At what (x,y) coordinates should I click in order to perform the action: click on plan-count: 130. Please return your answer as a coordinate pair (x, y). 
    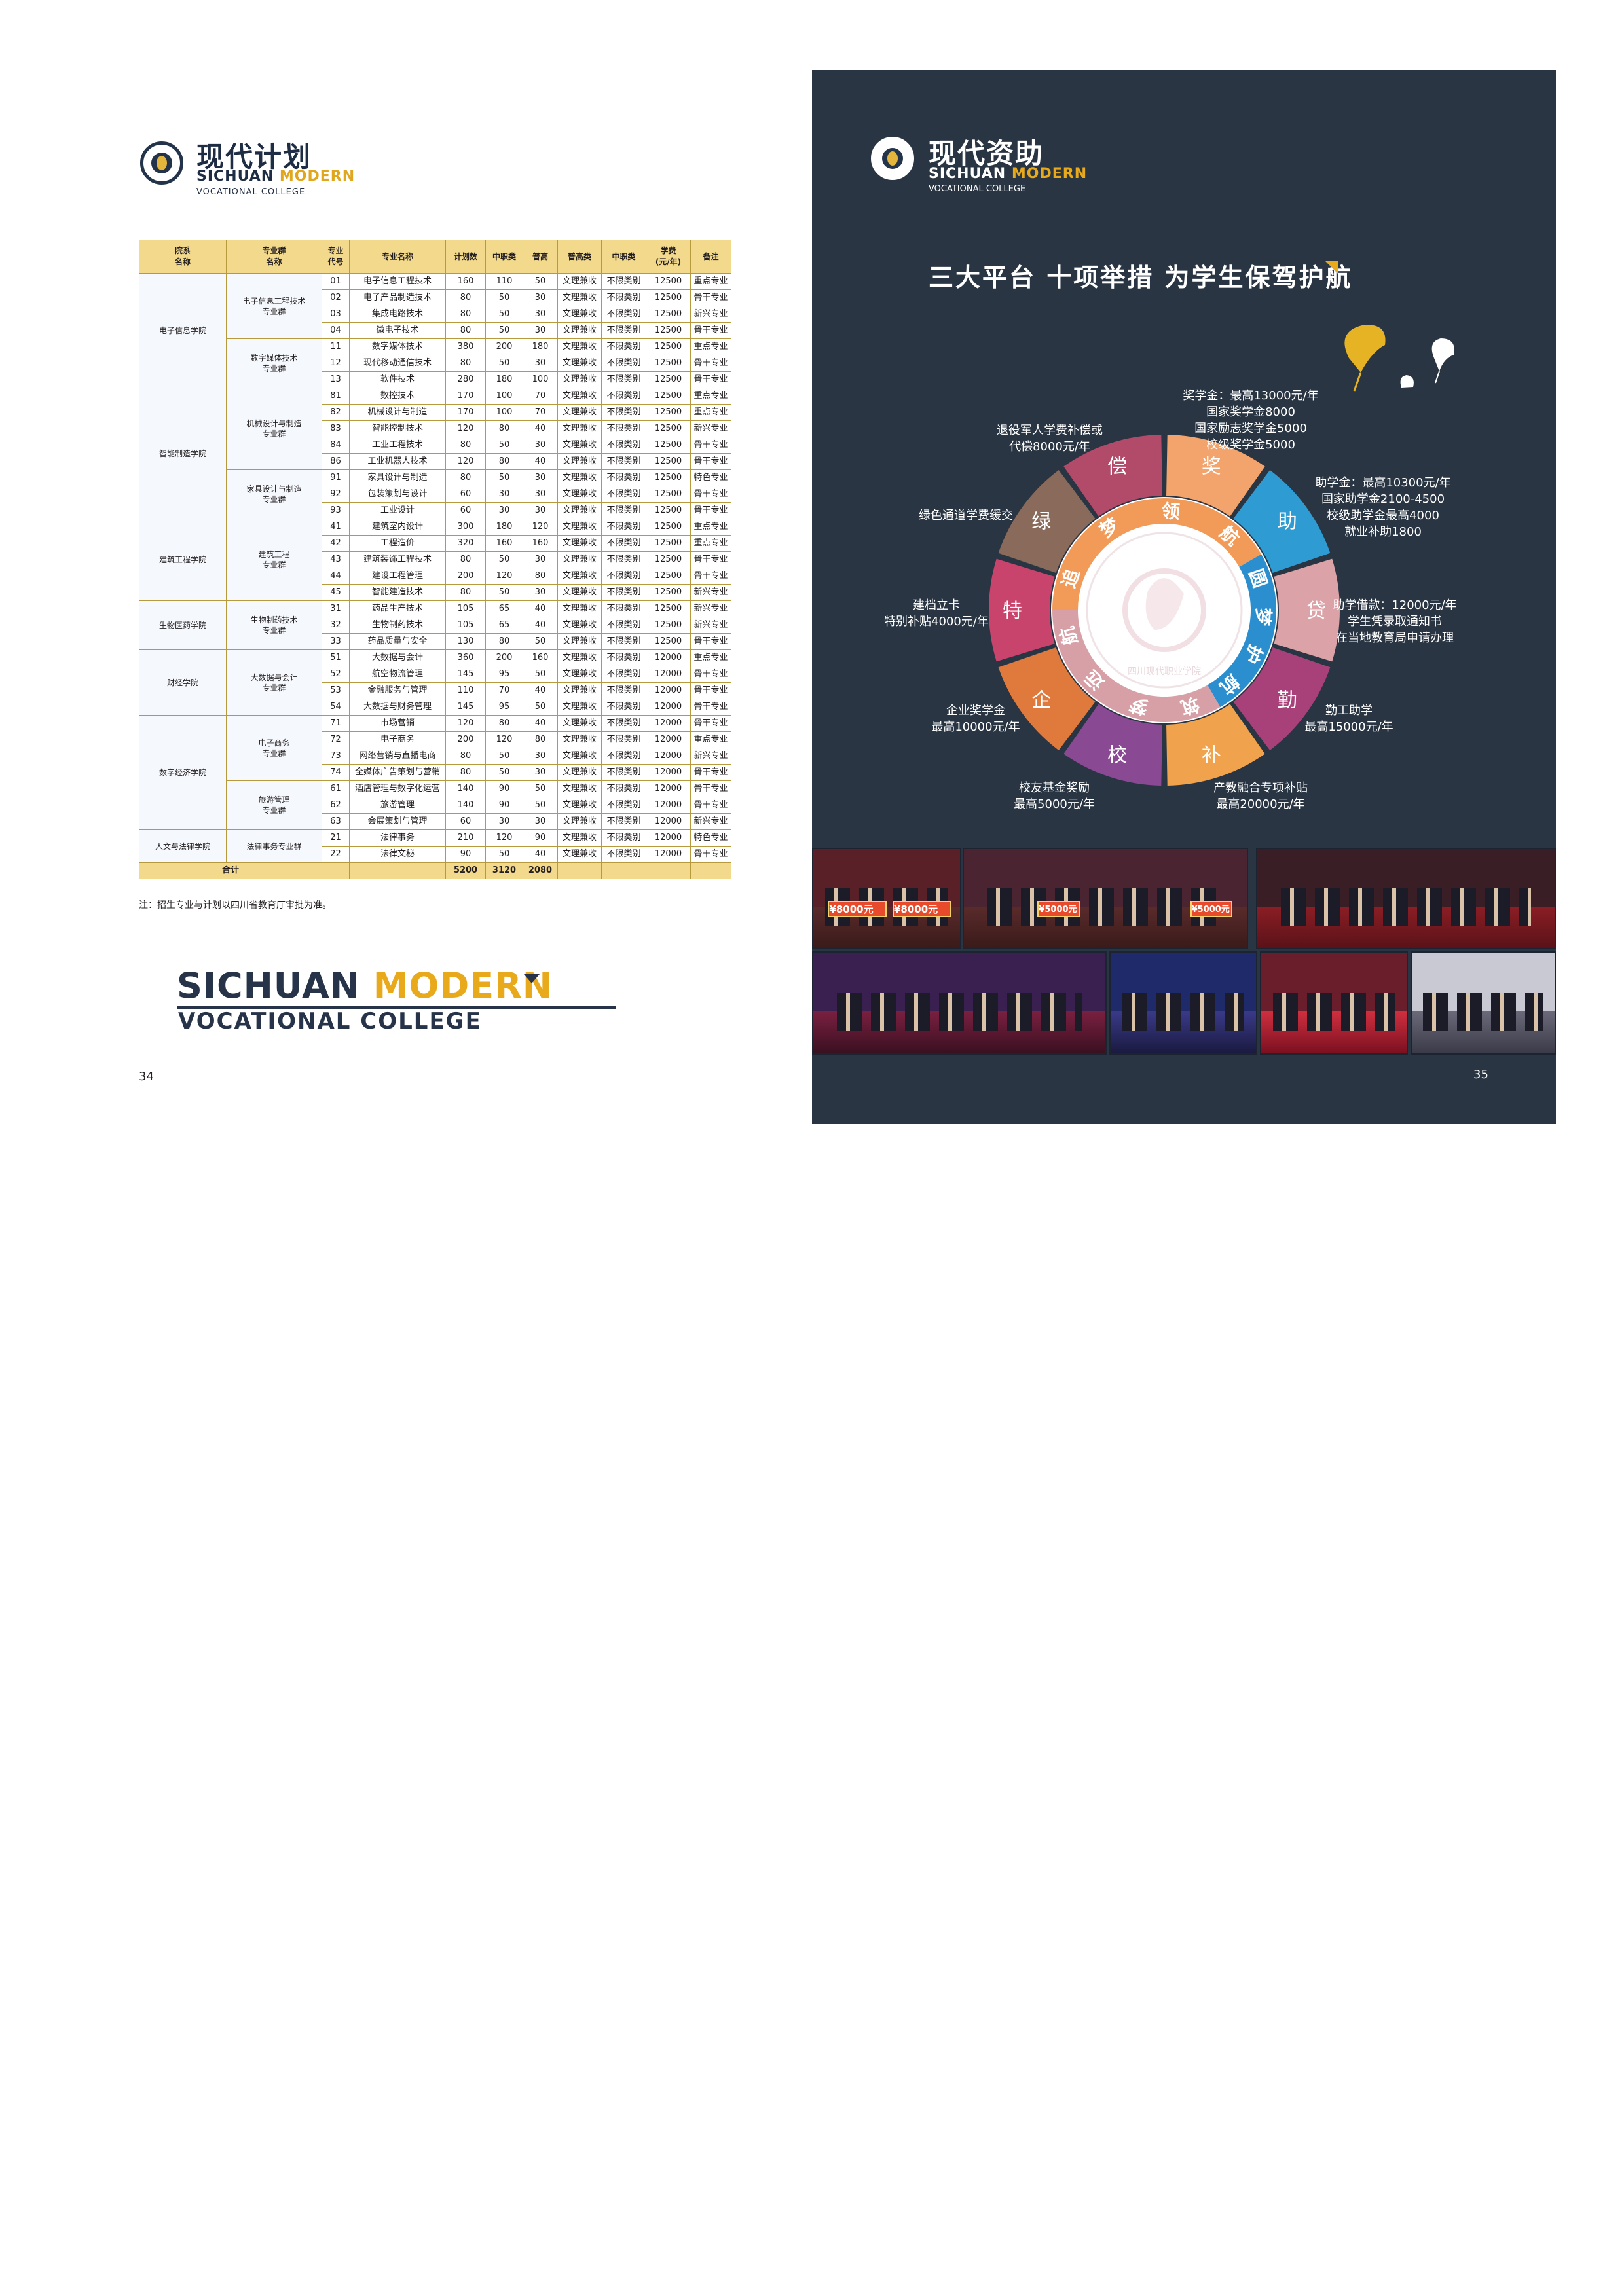
    Looking at the image, I should click on (465, 641).